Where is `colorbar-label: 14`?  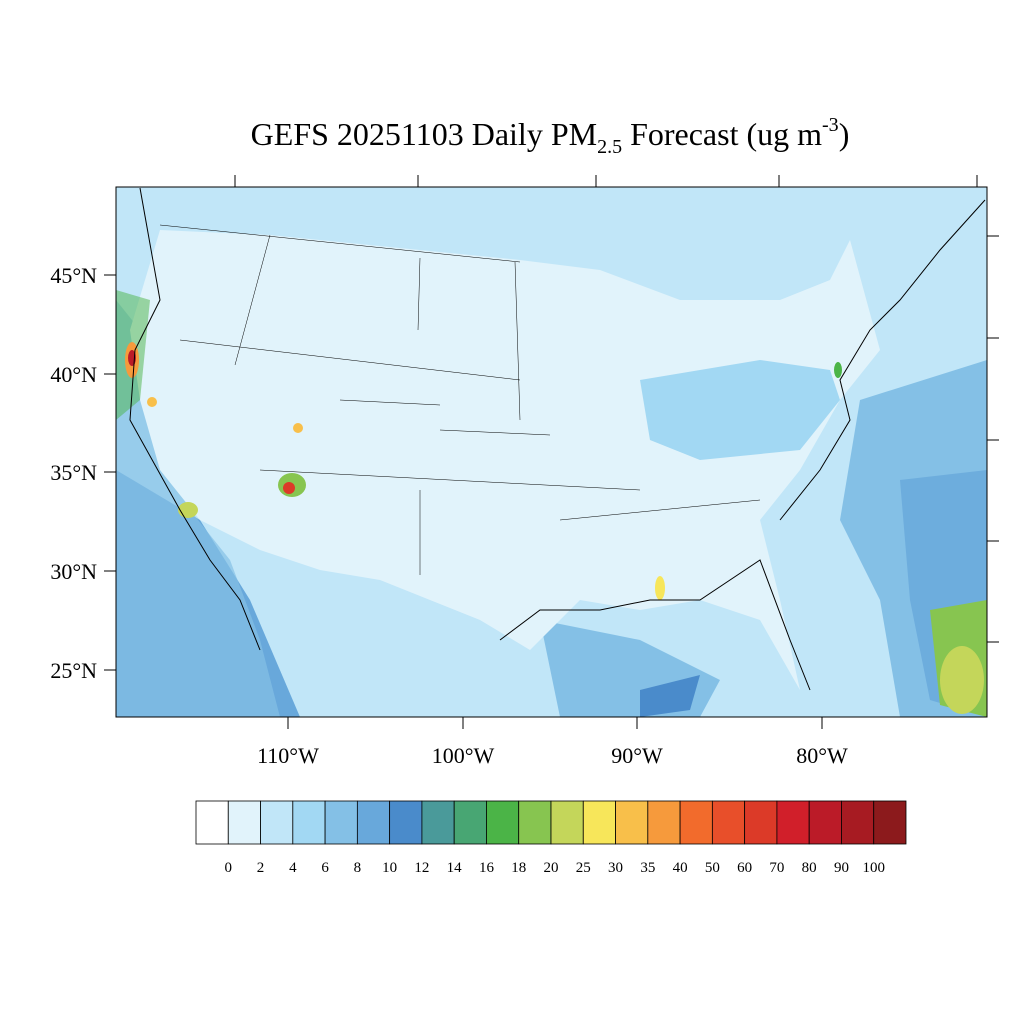
colorbar-label: 14 is located at coordinates (455, 868).